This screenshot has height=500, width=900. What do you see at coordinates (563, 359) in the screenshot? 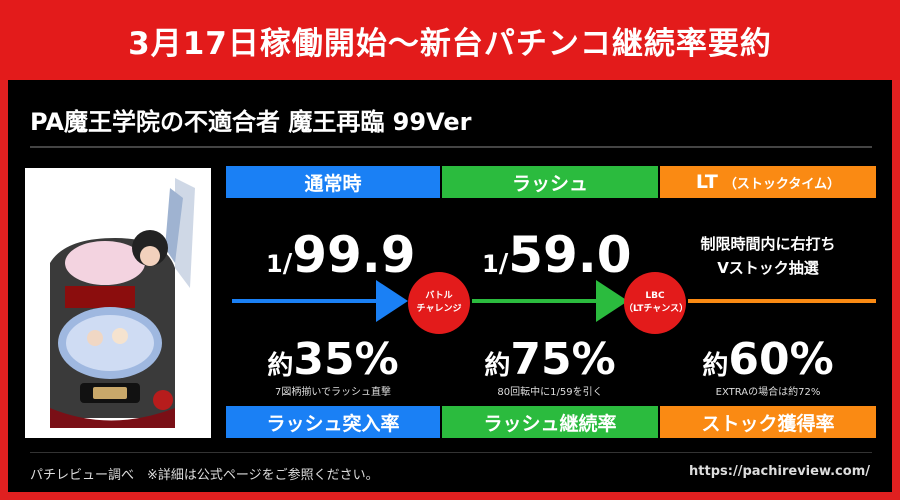
I see `rate-value: 75%` at bounding box center [563, 359].